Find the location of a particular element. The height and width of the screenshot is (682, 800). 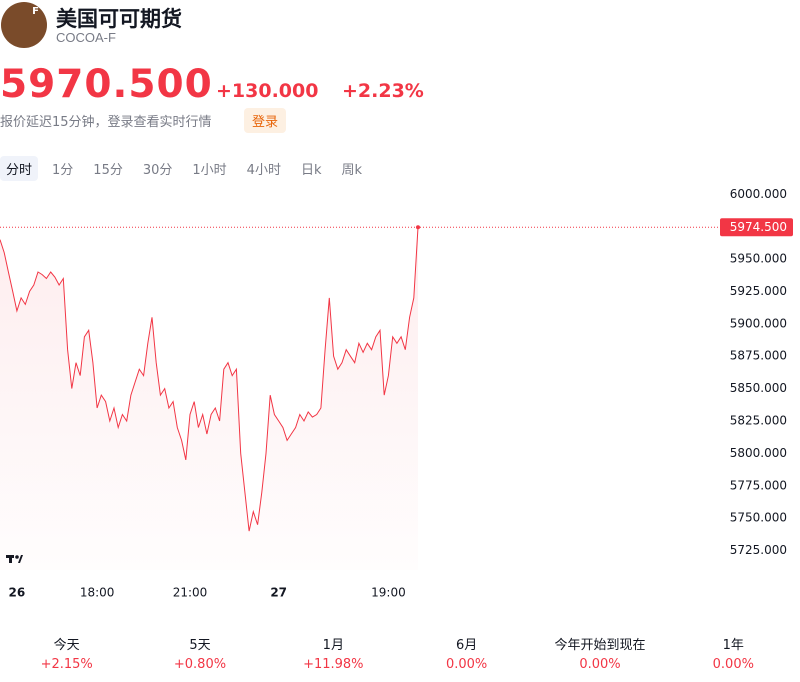

y-tick-label: 5750.000 is located at coordinates (758, 518).